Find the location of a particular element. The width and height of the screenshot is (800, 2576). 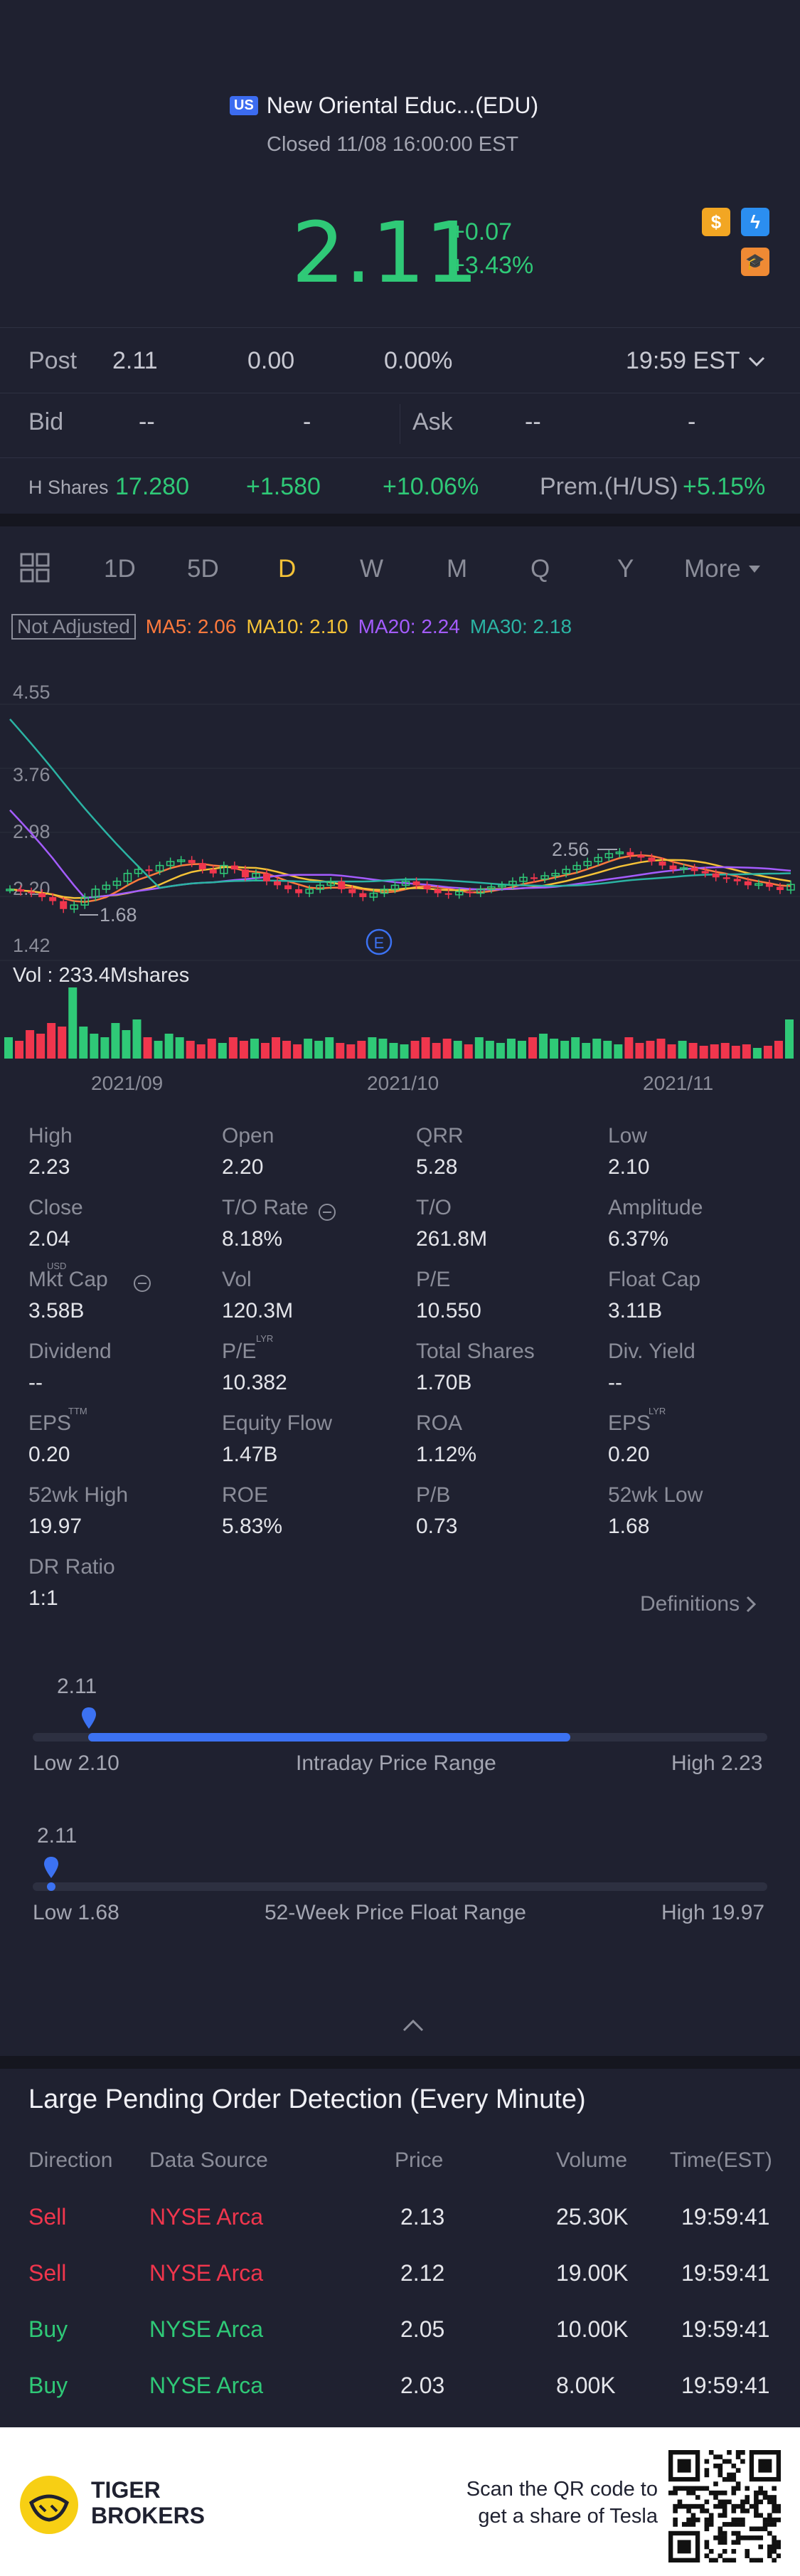

y-tick: 2.98 is located at coordinates (31, 831).